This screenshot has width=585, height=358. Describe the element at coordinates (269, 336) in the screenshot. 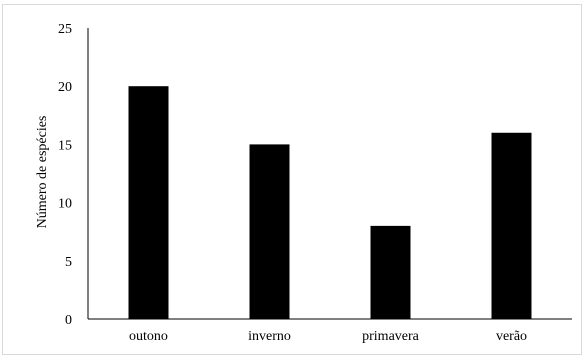

I see `x-tick-label: inverno` at that location.